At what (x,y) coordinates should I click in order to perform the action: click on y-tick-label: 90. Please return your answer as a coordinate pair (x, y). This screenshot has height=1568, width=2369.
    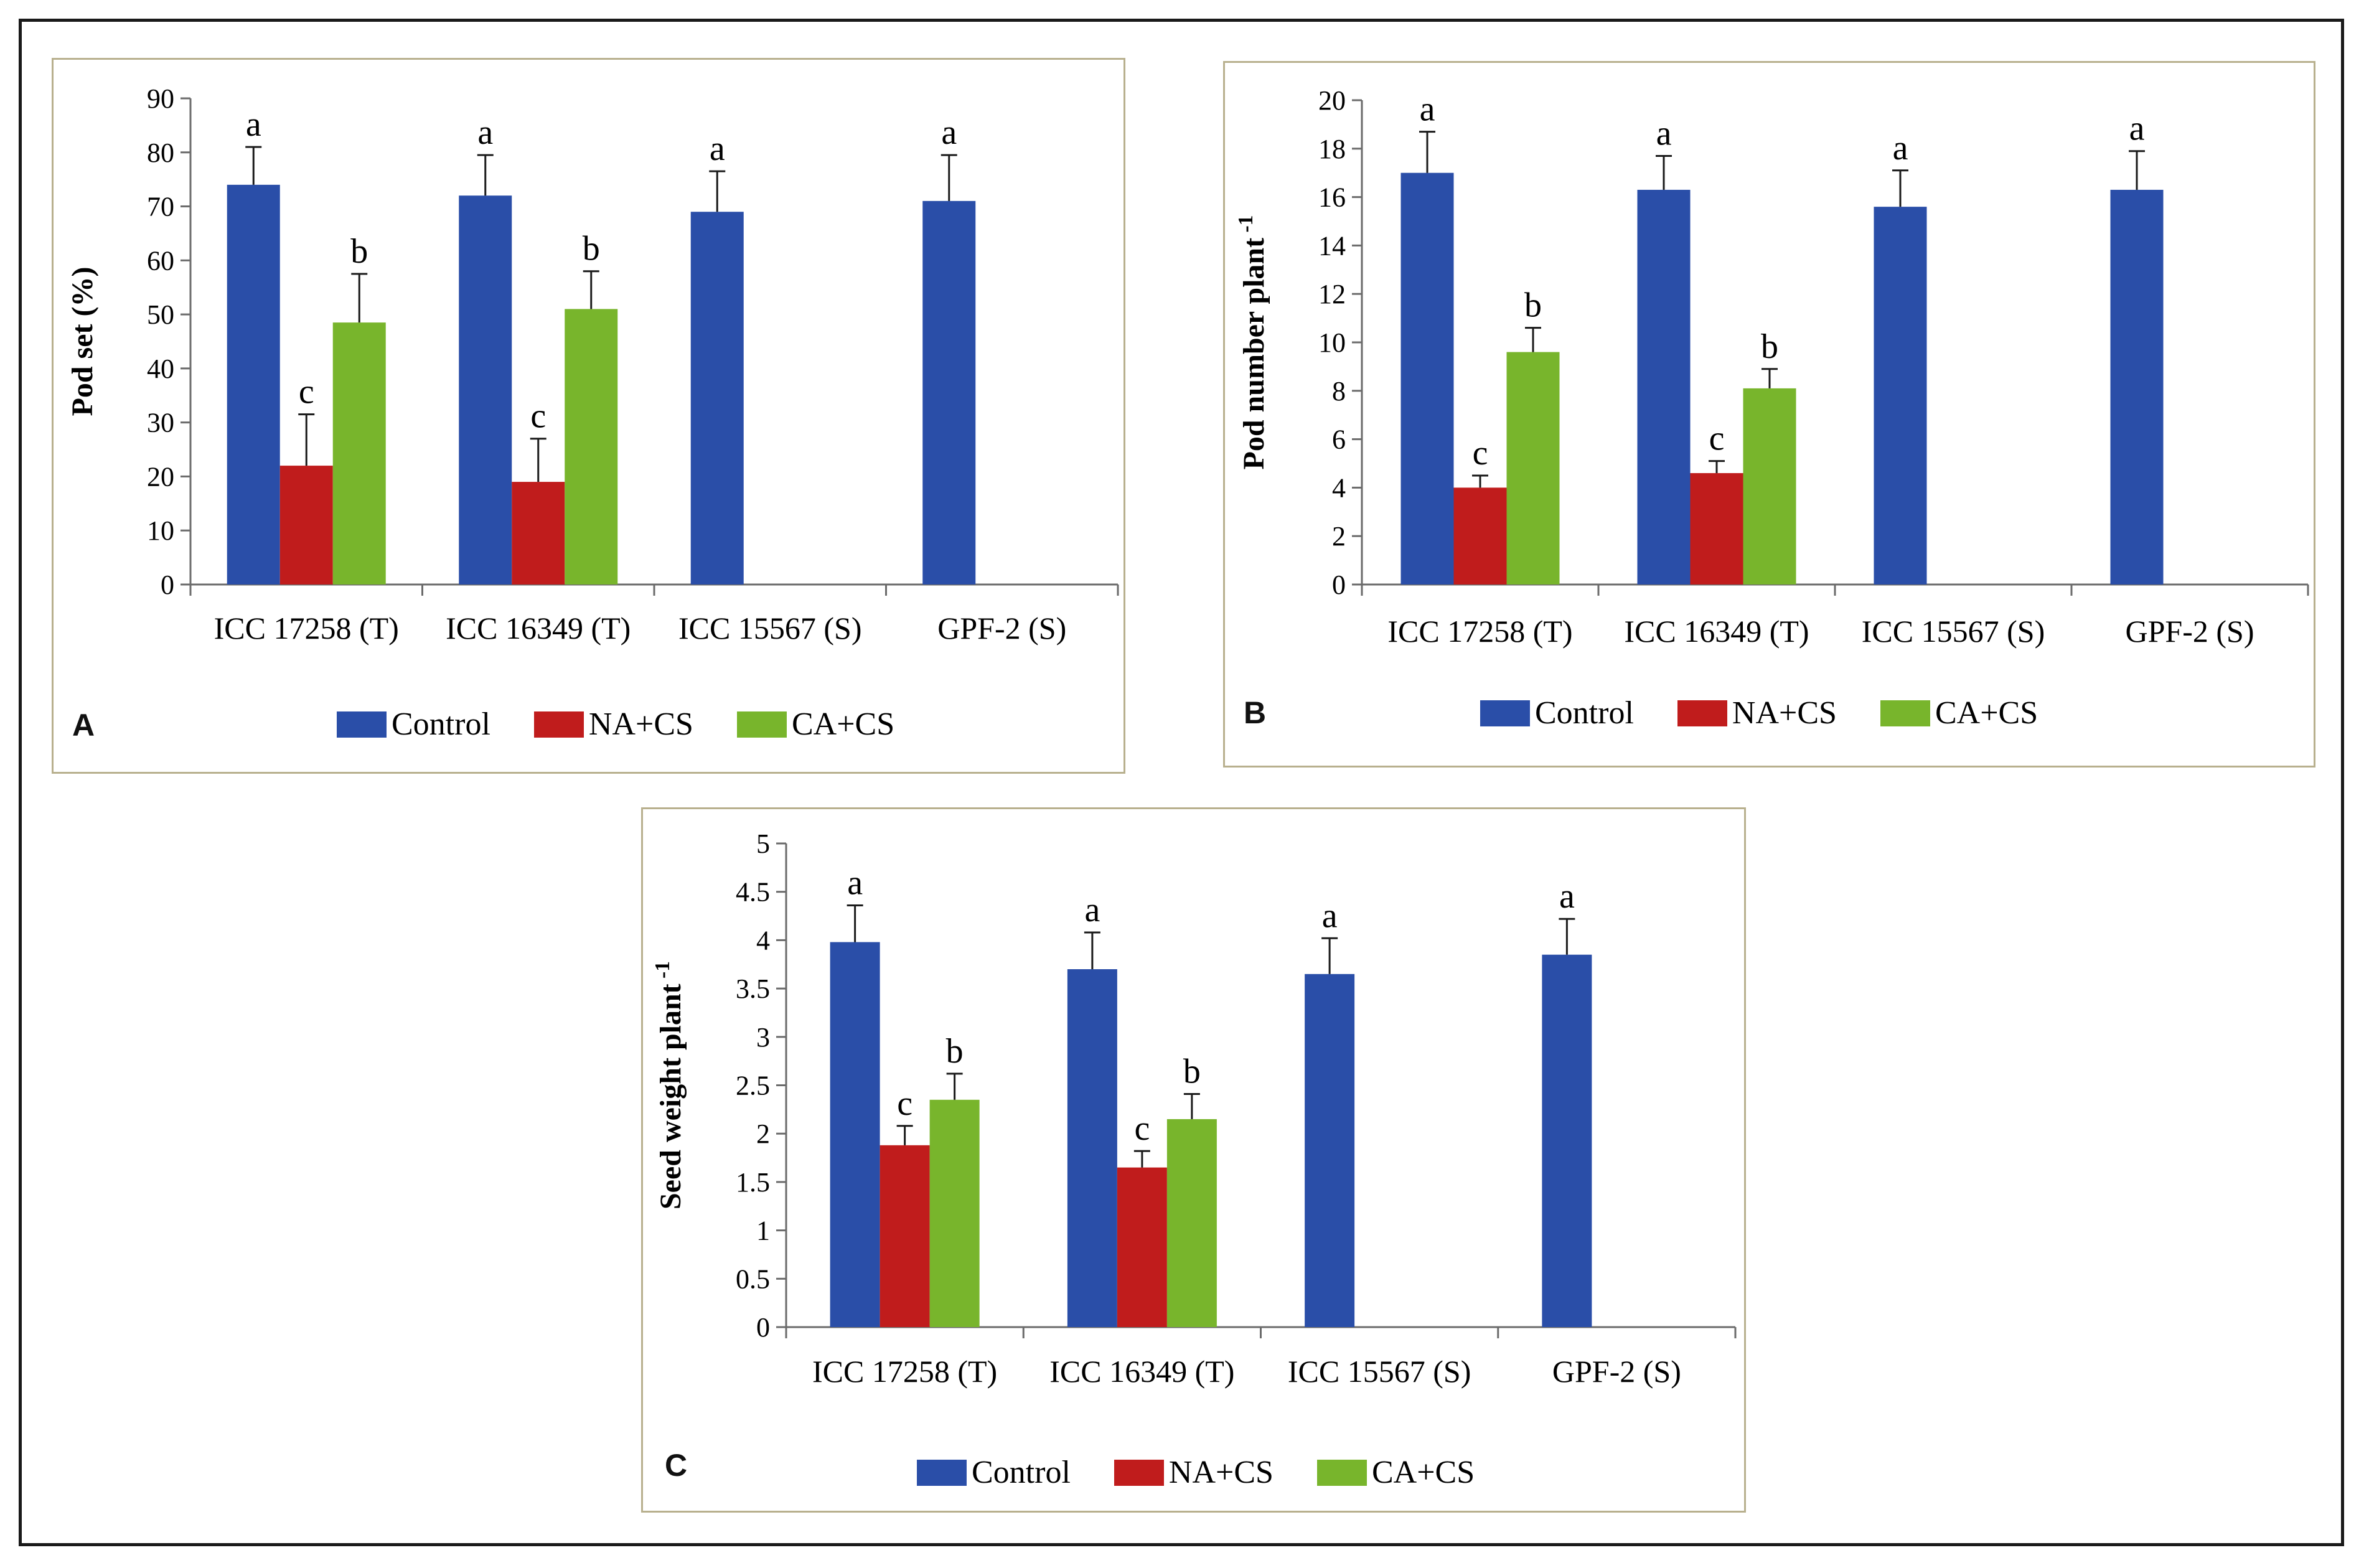
    Looking at the image, I should click on (161, 99).